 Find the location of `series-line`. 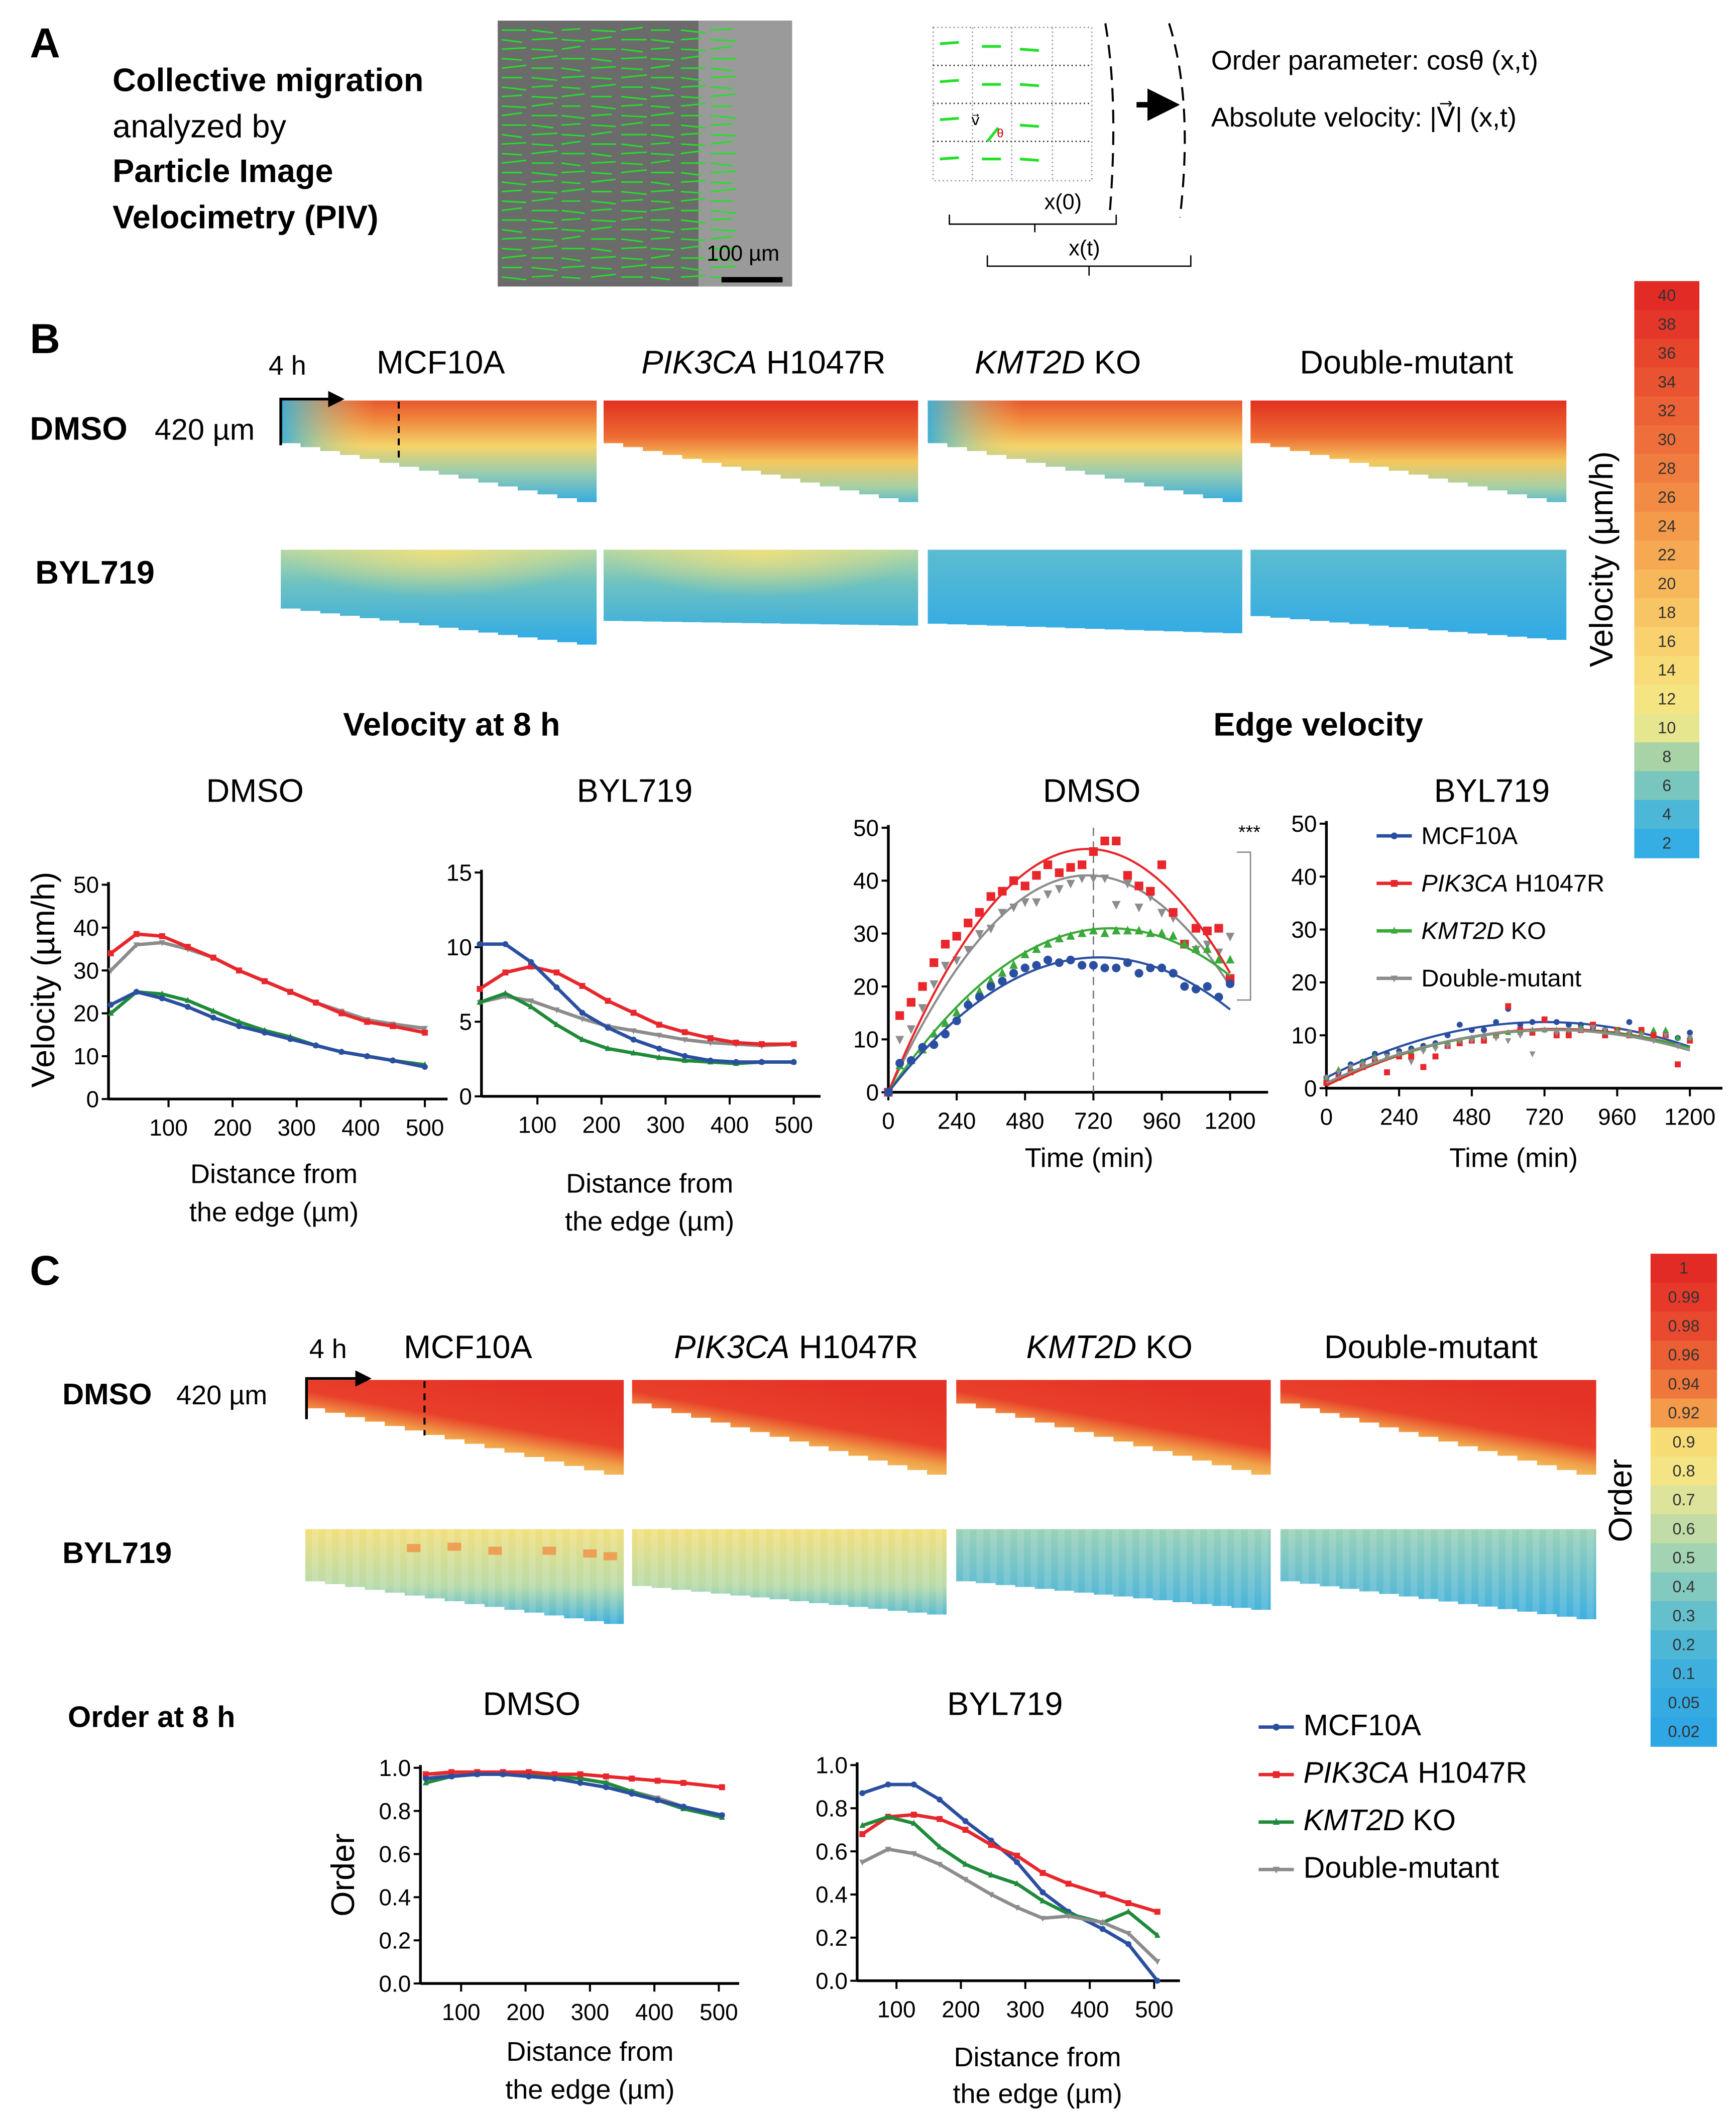

series-line is located at coordinates (267, 1029).